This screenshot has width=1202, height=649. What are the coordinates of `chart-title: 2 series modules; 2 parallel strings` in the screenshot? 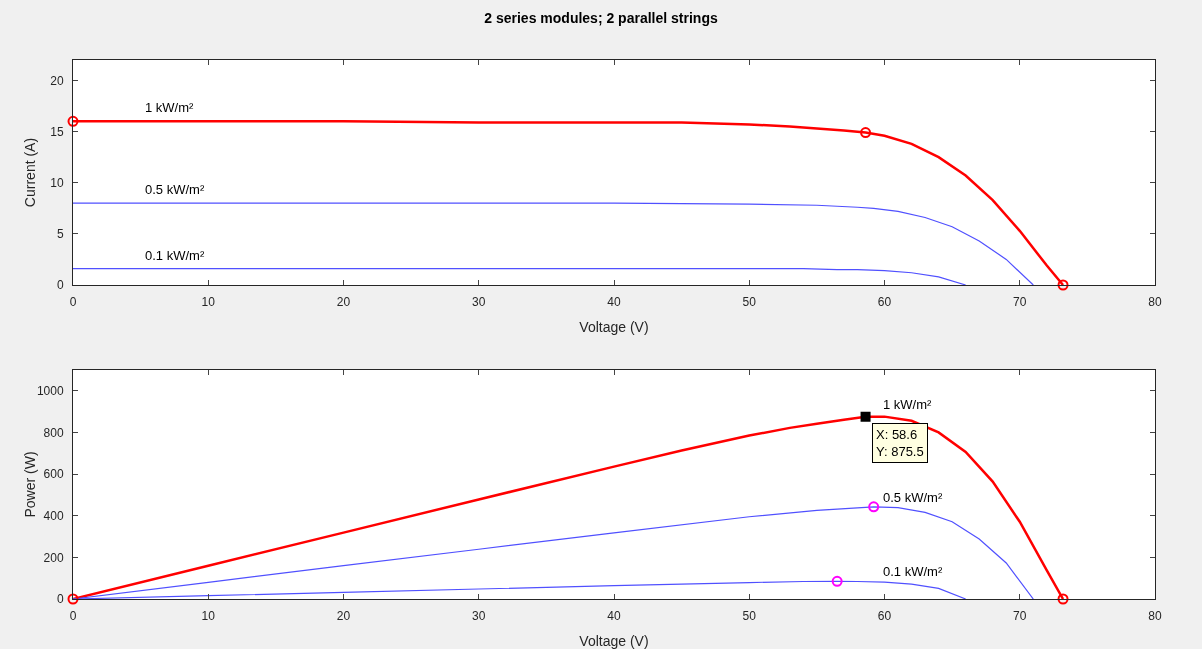 It's located at (601, 18).